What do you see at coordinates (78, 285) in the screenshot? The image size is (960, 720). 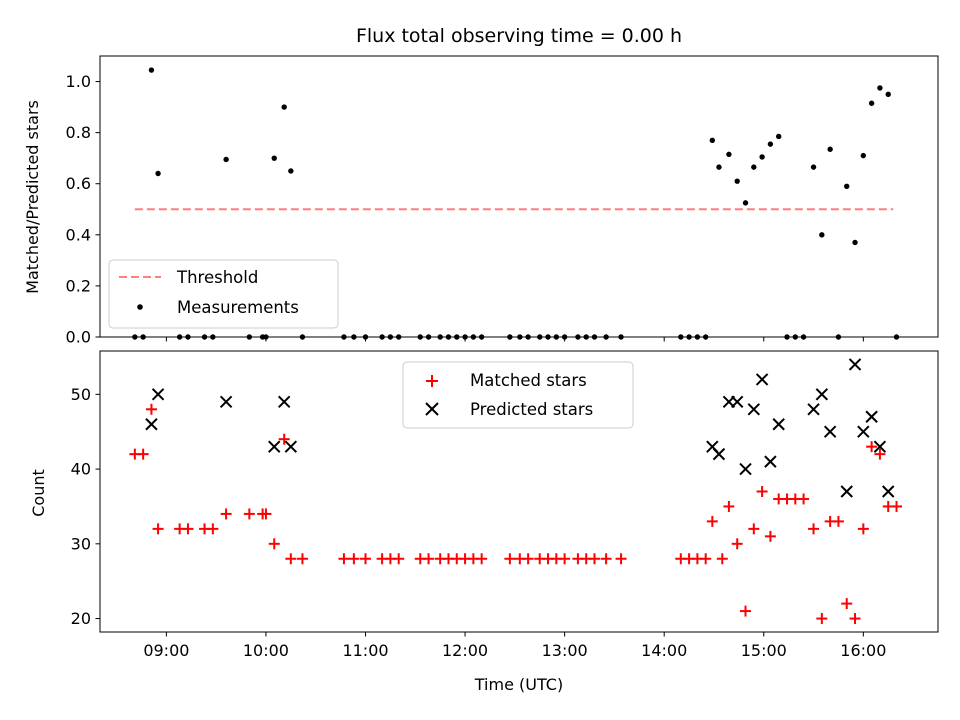 I see `ratio-y-tick-label: 0.2` at bounding box center [78, 285].